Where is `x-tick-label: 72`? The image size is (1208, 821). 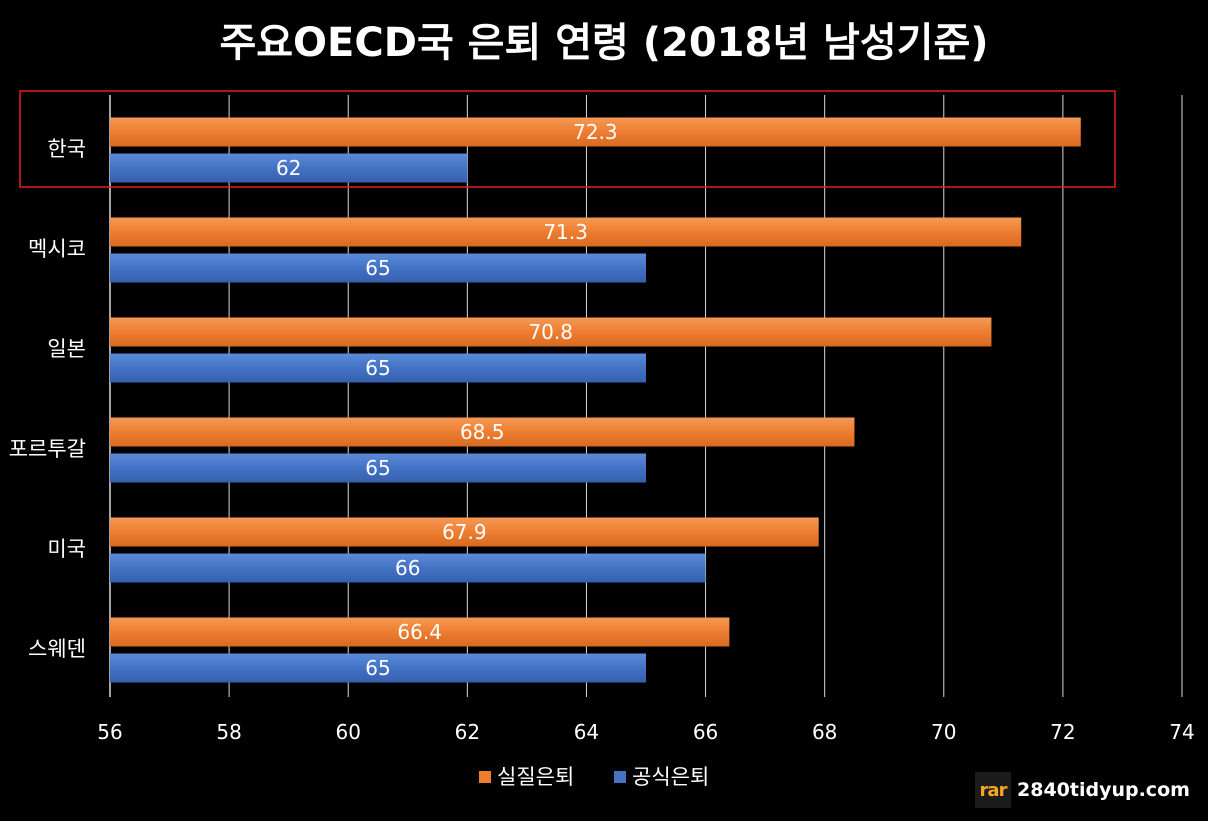 x-tick-label: 72 is located at coordinates (1062, 732).